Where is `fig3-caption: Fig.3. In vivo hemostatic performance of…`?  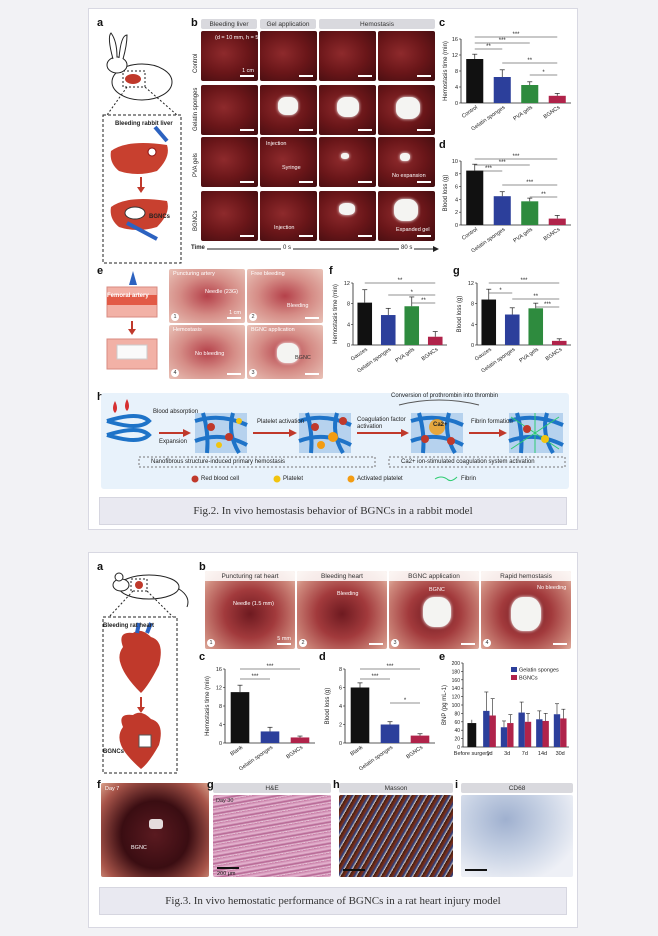
fig3-caption: Fig.3. In vivo hemostatic performance of… is located at coordinates (333, 901).